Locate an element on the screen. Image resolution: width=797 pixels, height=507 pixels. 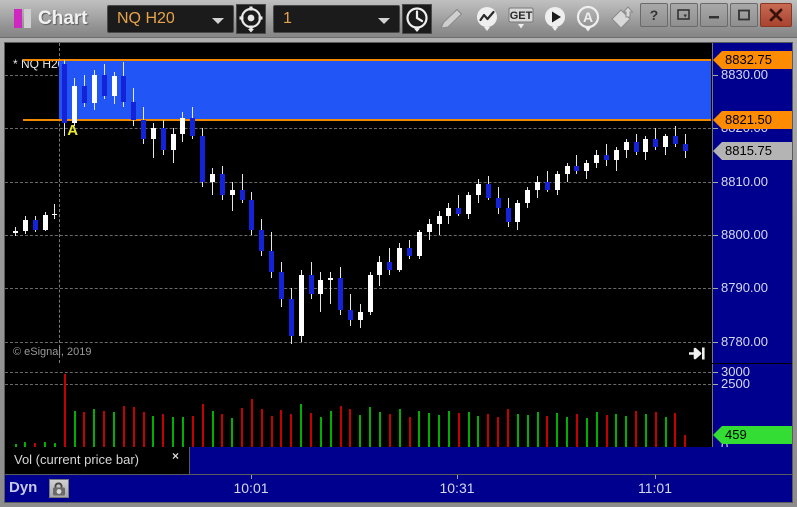
close-button is located at coordinates (776, 15).